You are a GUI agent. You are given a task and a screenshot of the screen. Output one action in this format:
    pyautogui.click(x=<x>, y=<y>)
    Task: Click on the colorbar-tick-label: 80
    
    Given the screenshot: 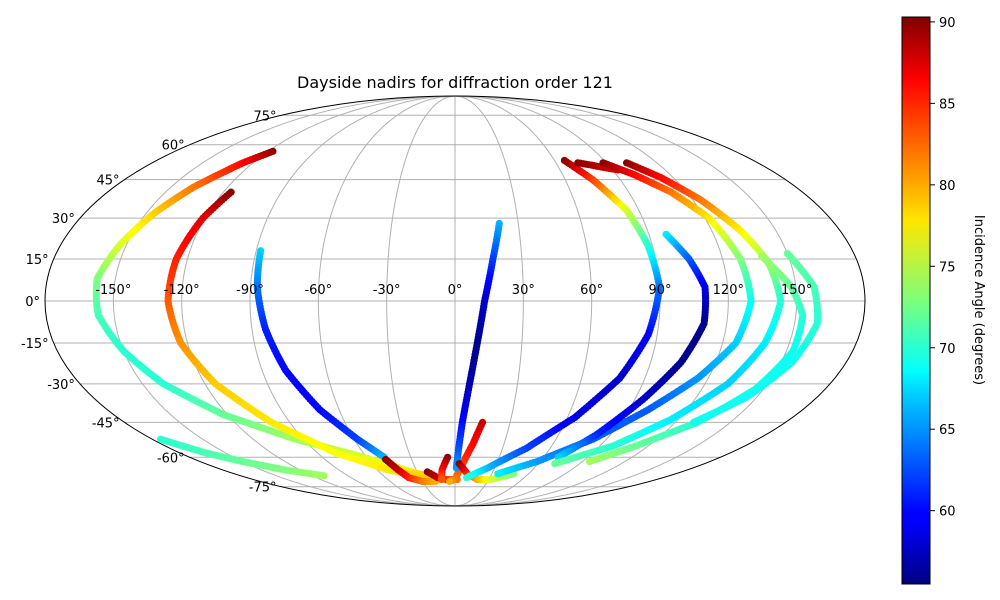 What is the action you would take?
    pyautogui.click(x=947, y=186)
    